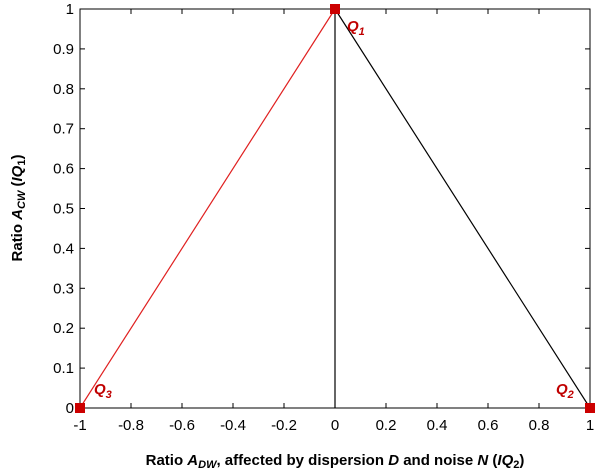  I want to click on x-tick-label: 0.8, so click(539, 425).